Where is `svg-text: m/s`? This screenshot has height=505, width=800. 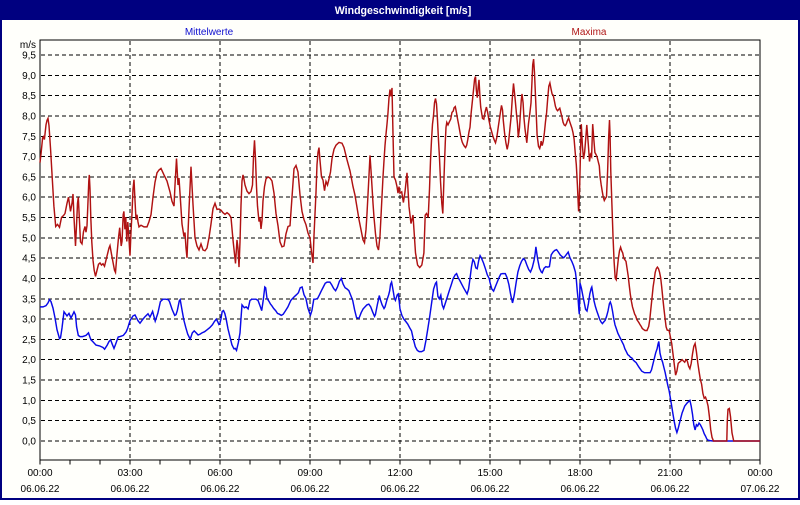 svg-text: m/s is located at coordinates (28, 45).